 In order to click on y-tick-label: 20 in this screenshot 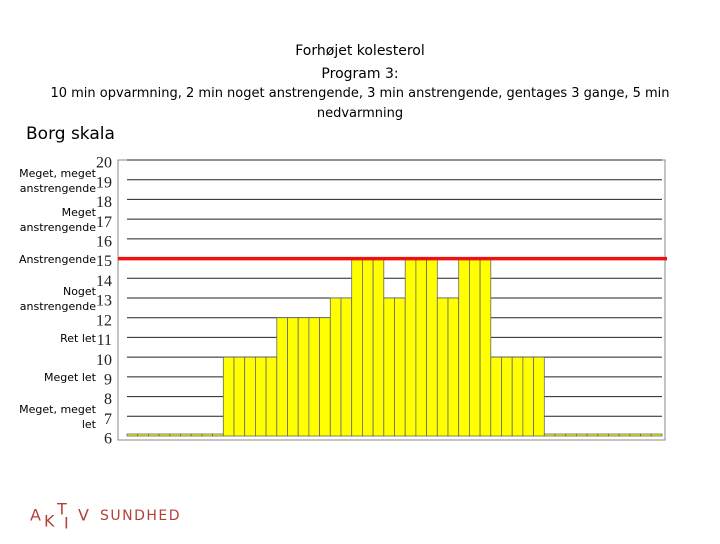, I will do `click(104, 163)`.